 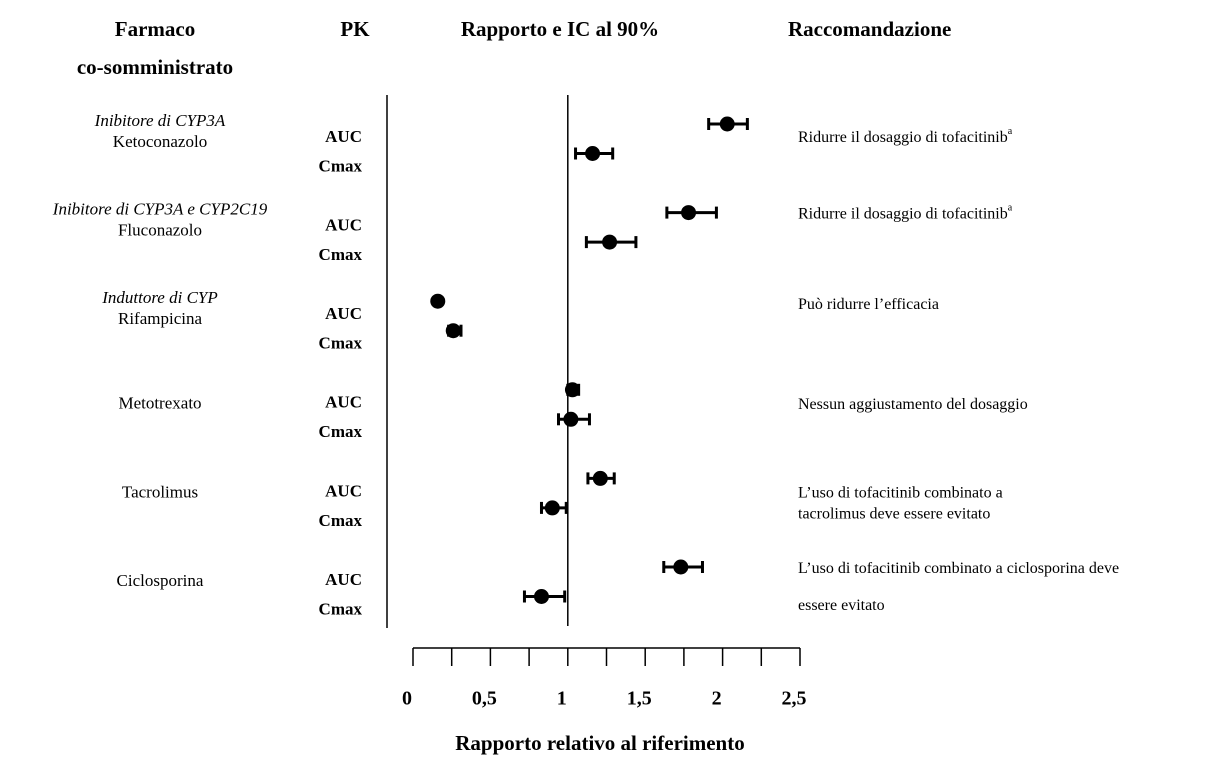 I want to click on recommendation-text: L’uso di tofacitinib combinato a, so click(x=900, y=492).